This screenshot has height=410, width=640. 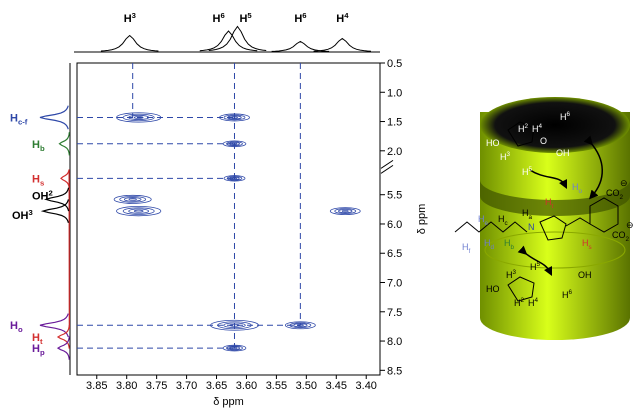 I want to click on label-sub: c-f, so click(x=23, y=121).